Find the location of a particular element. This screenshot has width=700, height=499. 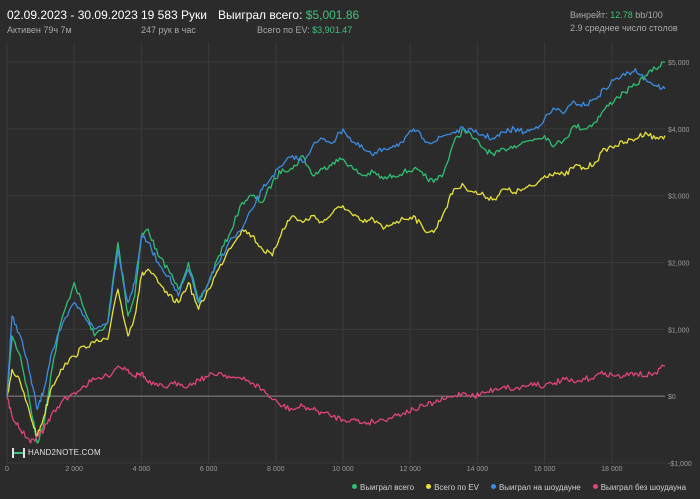

x-tick-label: 4 000 is located at coordinates (142, 469).